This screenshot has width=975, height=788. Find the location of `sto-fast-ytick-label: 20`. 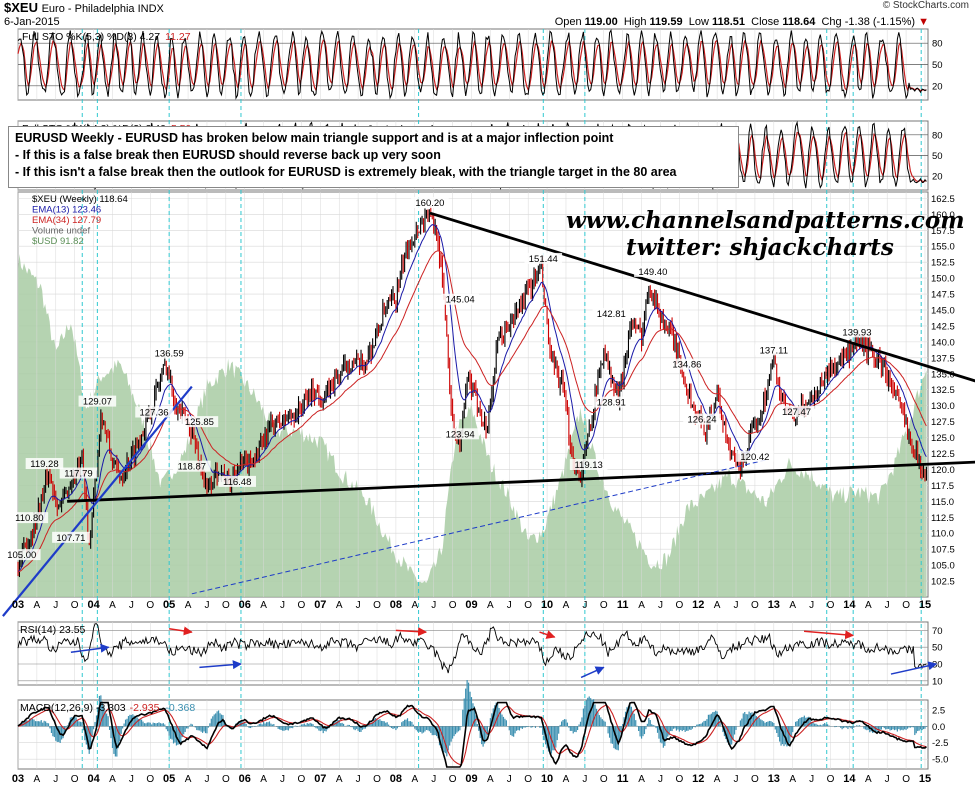

sto-fast-ytick-label: 20 is located at coordinates (937, 86).